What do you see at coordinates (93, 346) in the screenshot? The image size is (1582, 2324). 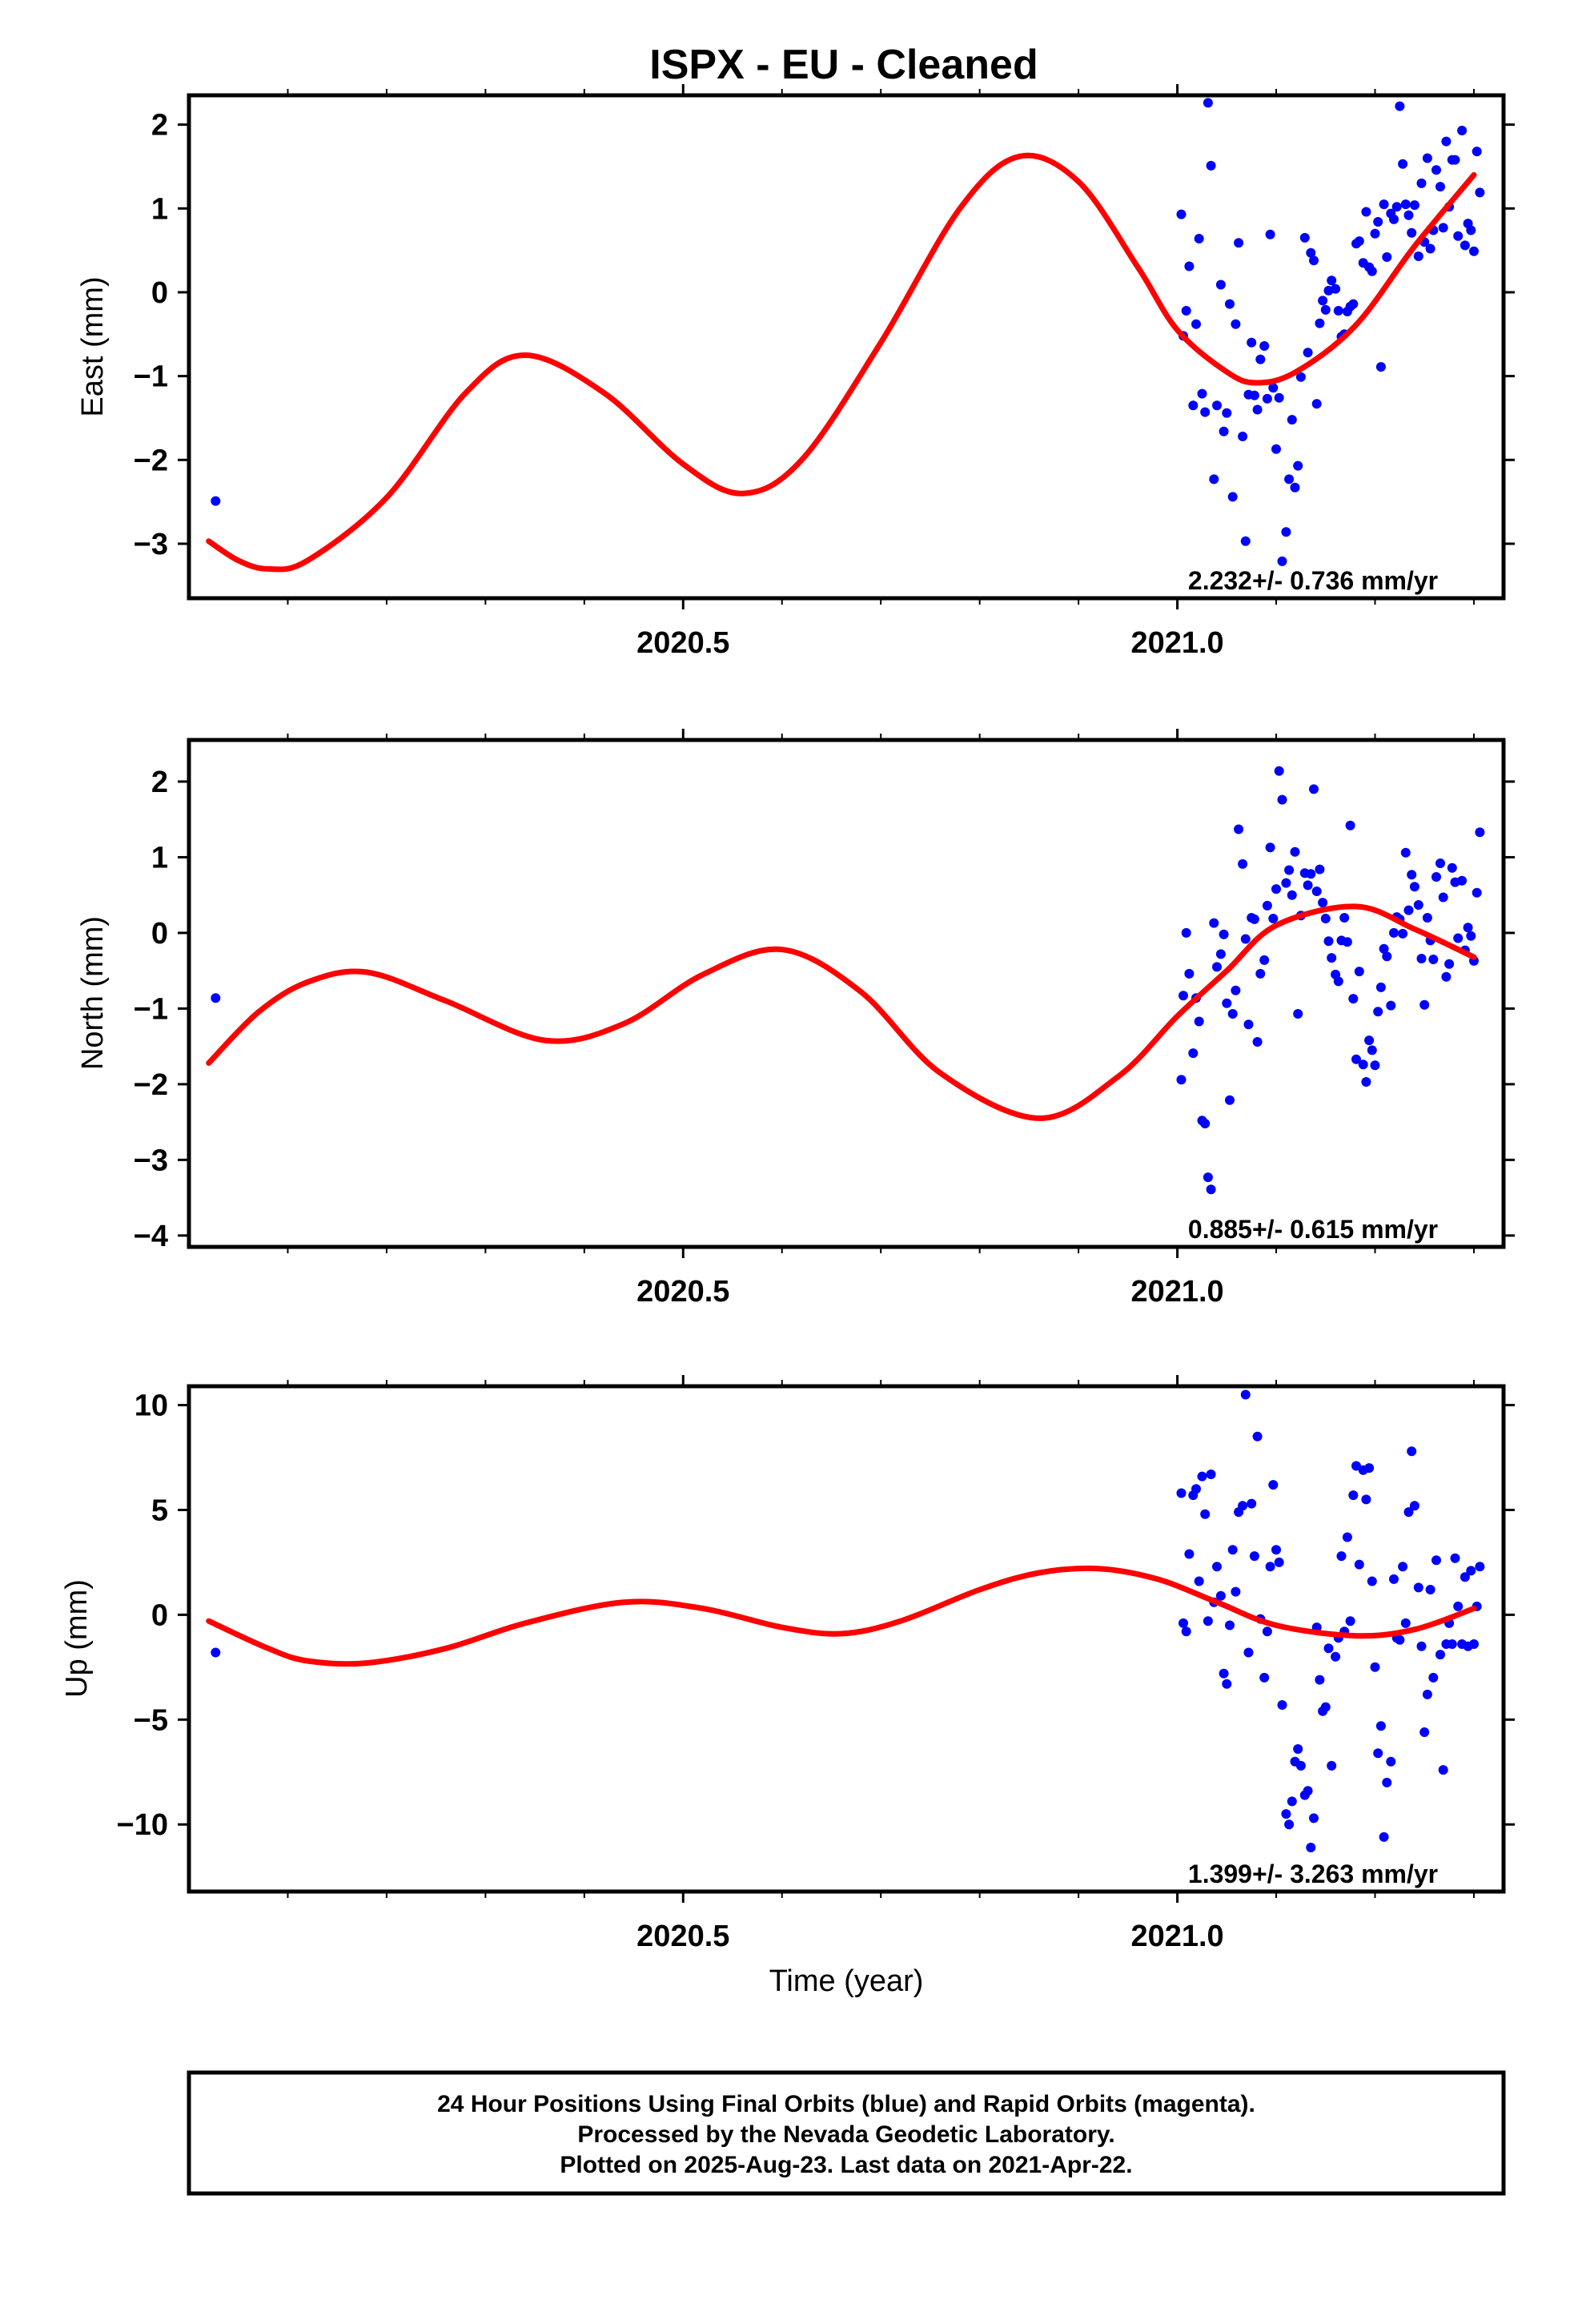 I see `panel-east-ylabel: East (mm)` at bounding box center [93, 346].